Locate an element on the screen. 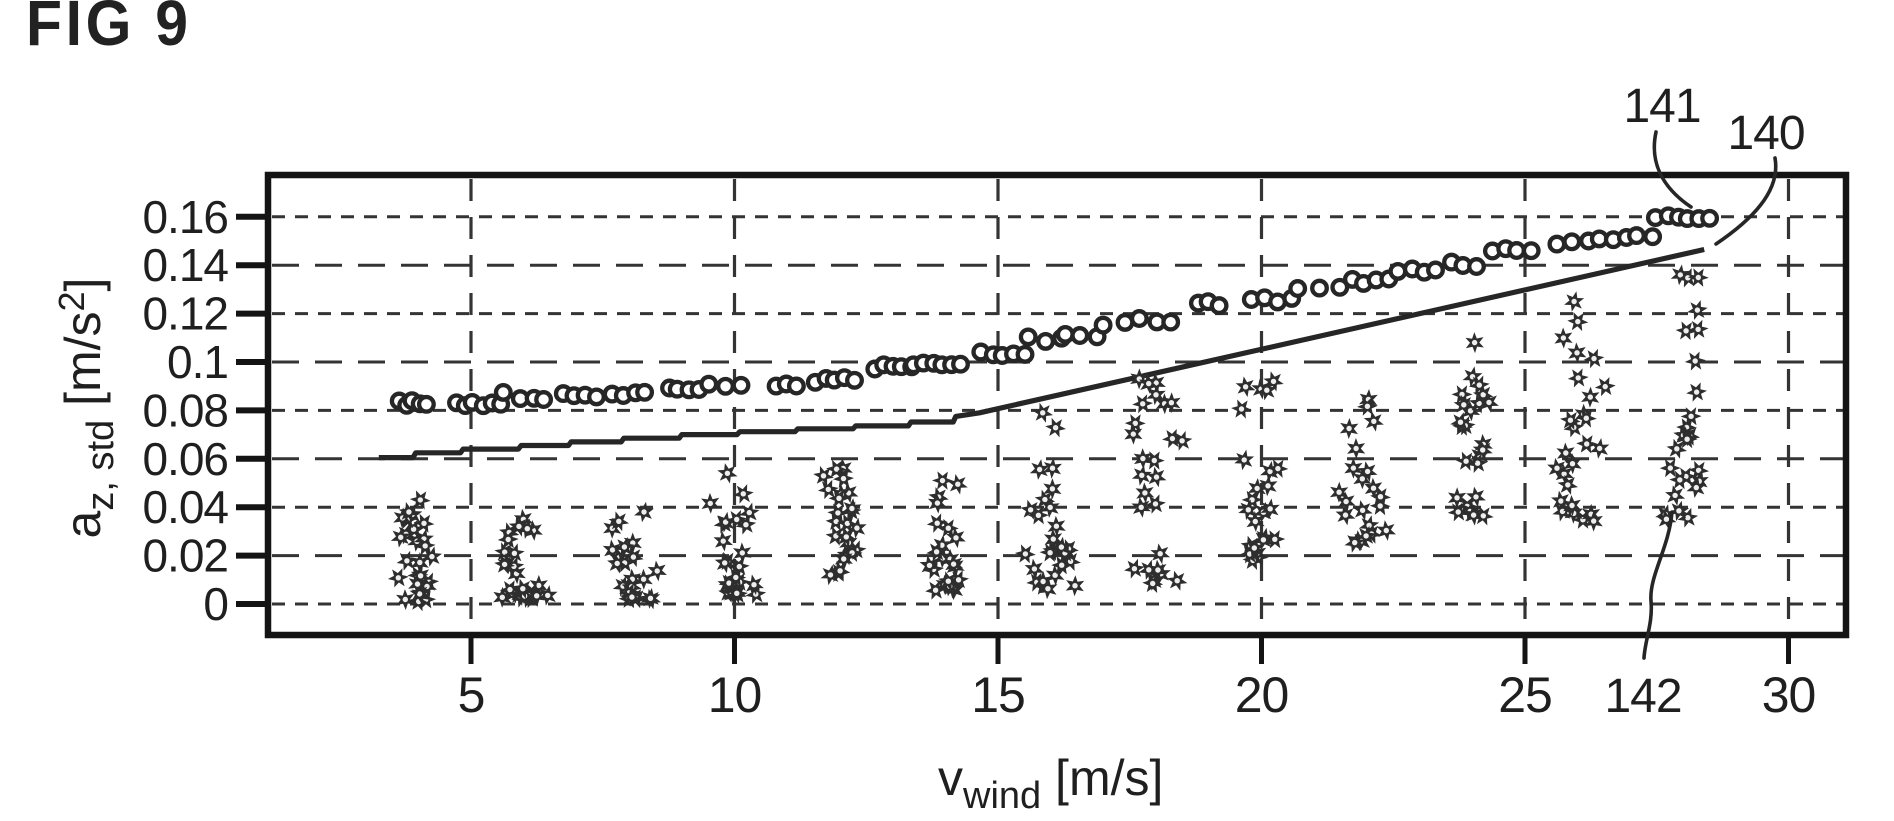  y-tick-label: 0.16 is located at coordinates (185, 217).